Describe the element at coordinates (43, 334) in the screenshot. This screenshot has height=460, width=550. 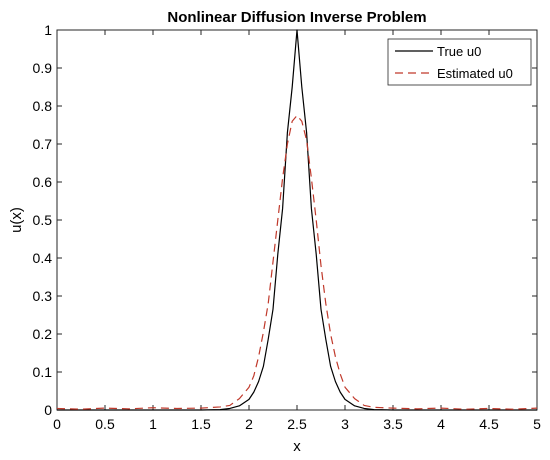
I see `y-tick-label: 0.2` at that location.